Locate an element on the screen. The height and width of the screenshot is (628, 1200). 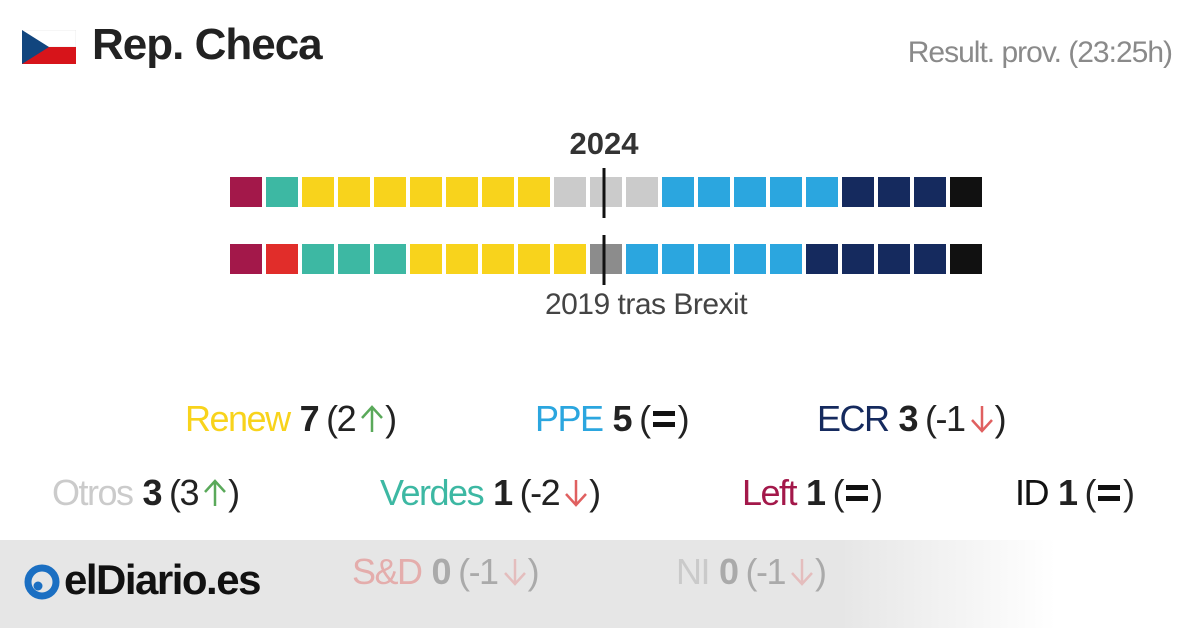
legend-entry: Otros 3(3) is located at coordinates (146, 493).